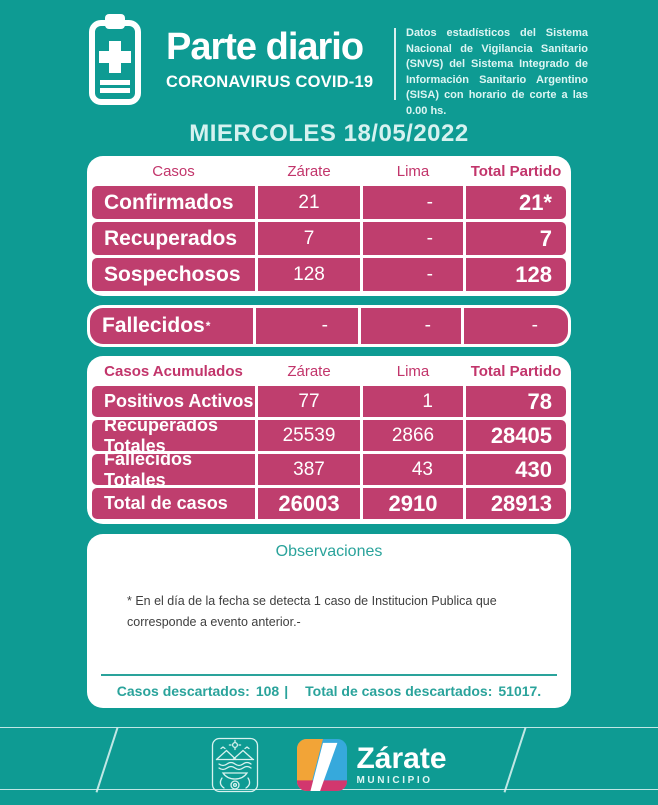  I want to click on cell-zarate: 25539, so click(309, 435).